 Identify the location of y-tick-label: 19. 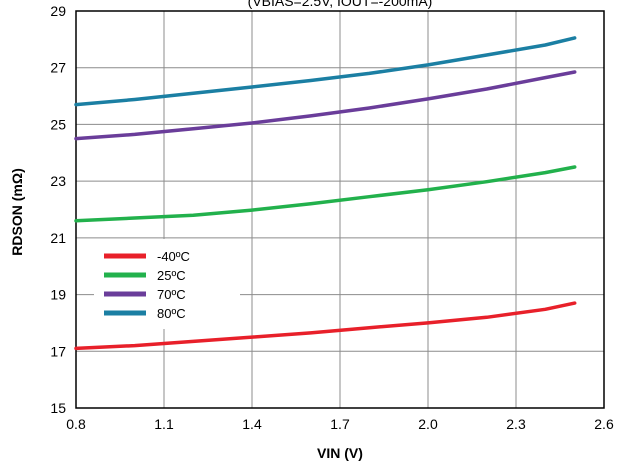
(58, 295).